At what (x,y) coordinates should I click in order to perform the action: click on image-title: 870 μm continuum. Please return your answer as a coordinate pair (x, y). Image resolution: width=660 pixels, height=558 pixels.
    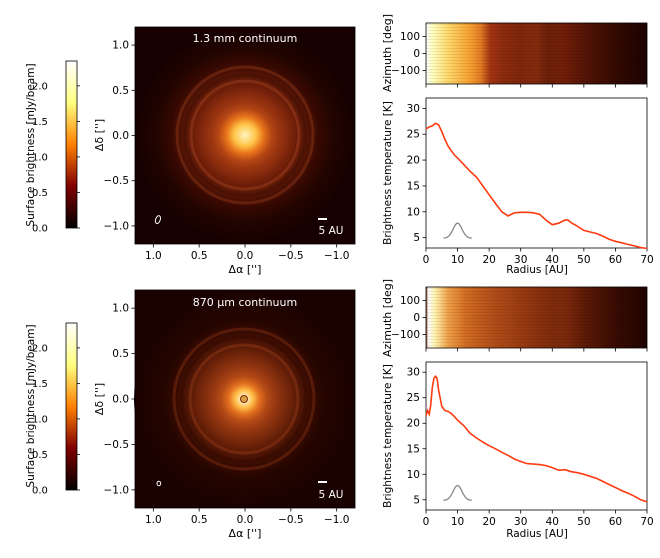
    Looking at the image, I should click on (245, 302).